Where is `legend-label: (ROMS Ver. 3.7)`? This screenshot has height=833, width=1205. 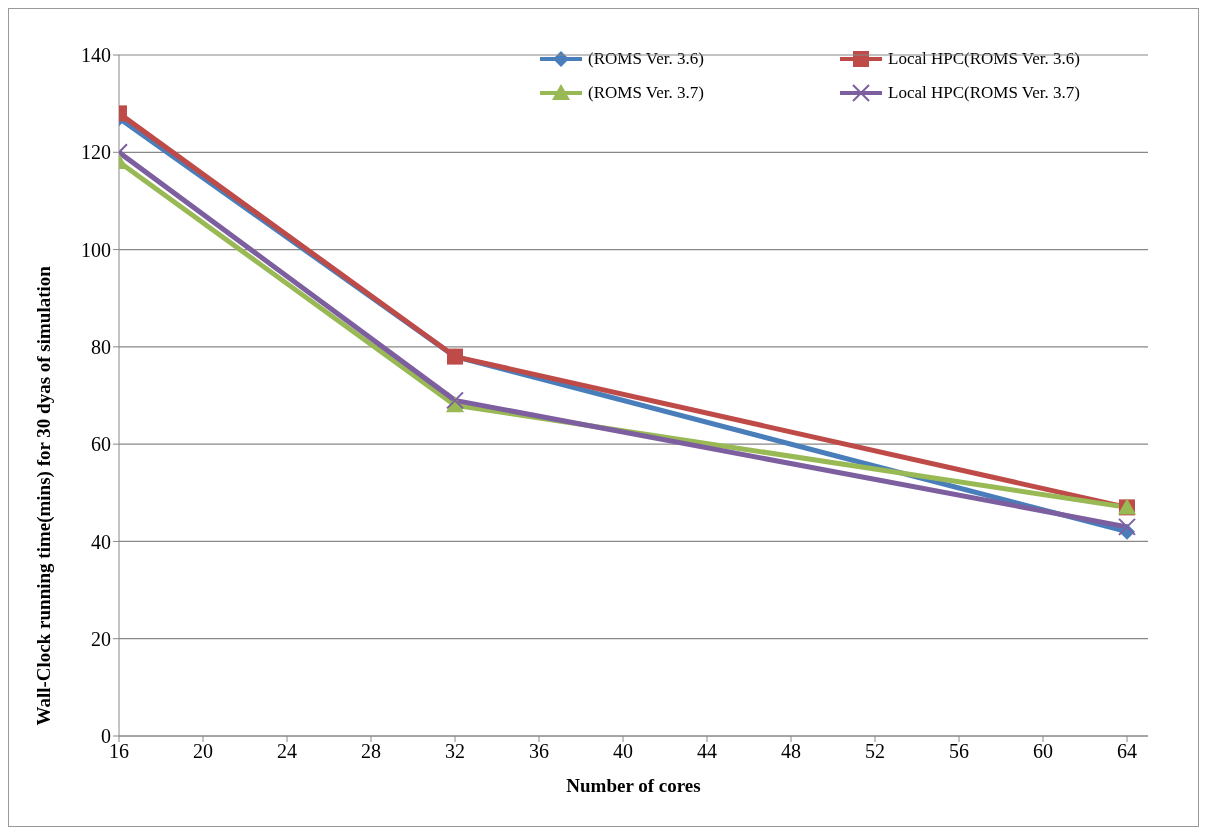 legend-label: (ROMS Ver. 3.7) is located at coordinates (646, 93).